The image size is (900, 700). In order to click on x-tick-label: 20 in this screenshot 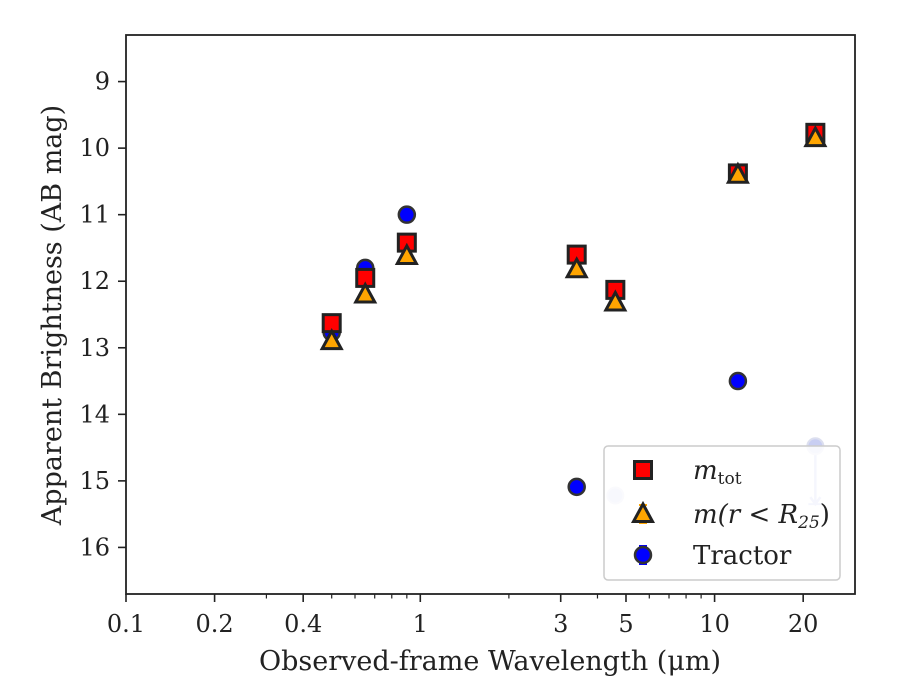, I will do `click(803, 624)`.